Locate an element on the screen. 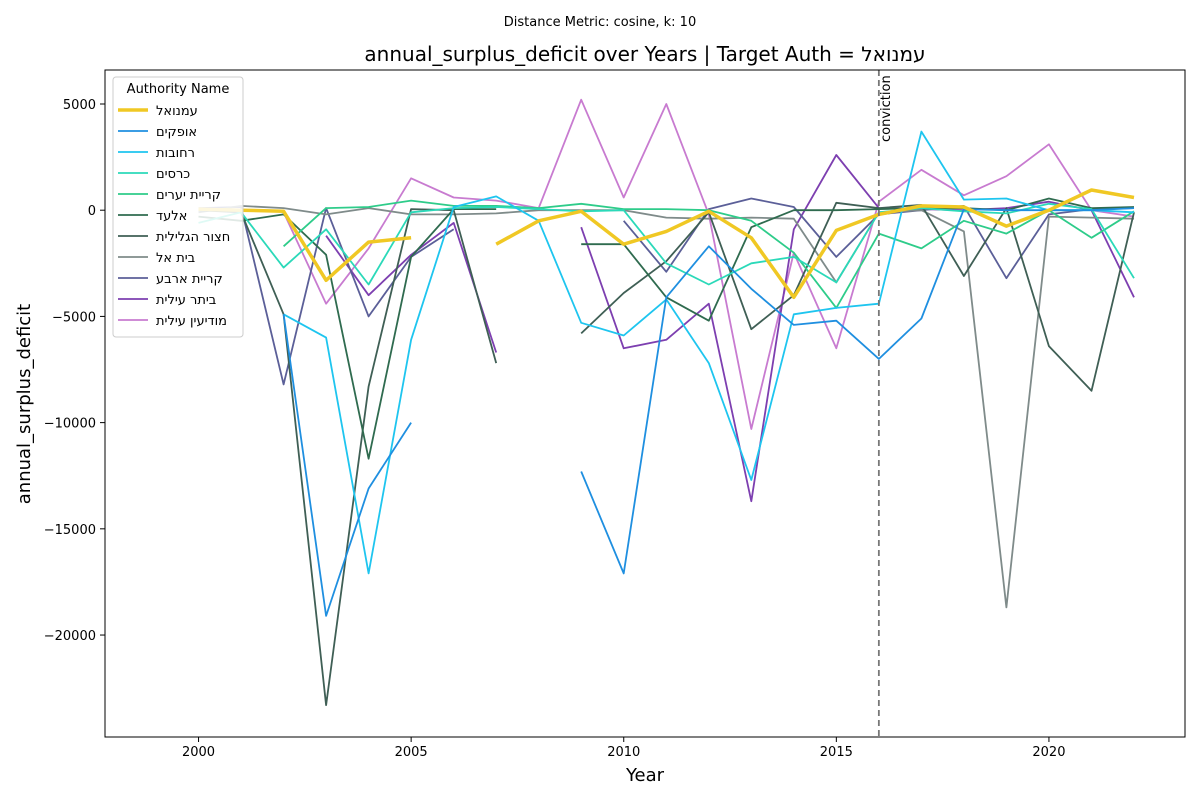 This screenshot has height=800, width=1200. x-axis: 2000 2005 2010 2015 2020 is located at coordinates (623, 748).